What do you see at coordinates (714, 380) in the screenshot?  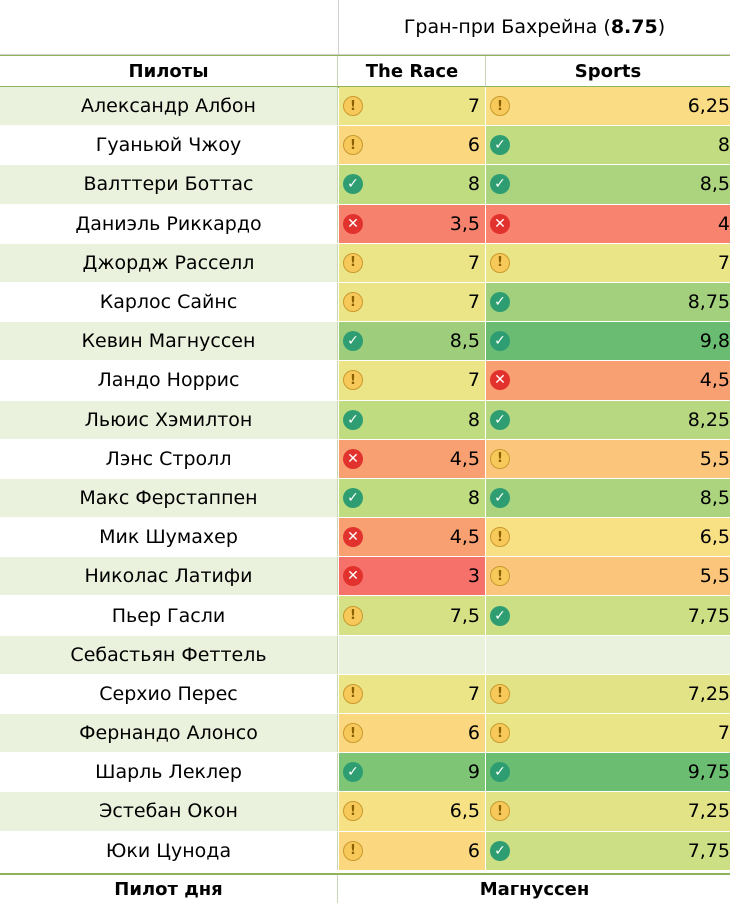 I see `sports-score-value: 4,5` at bounding box center [714, 380].